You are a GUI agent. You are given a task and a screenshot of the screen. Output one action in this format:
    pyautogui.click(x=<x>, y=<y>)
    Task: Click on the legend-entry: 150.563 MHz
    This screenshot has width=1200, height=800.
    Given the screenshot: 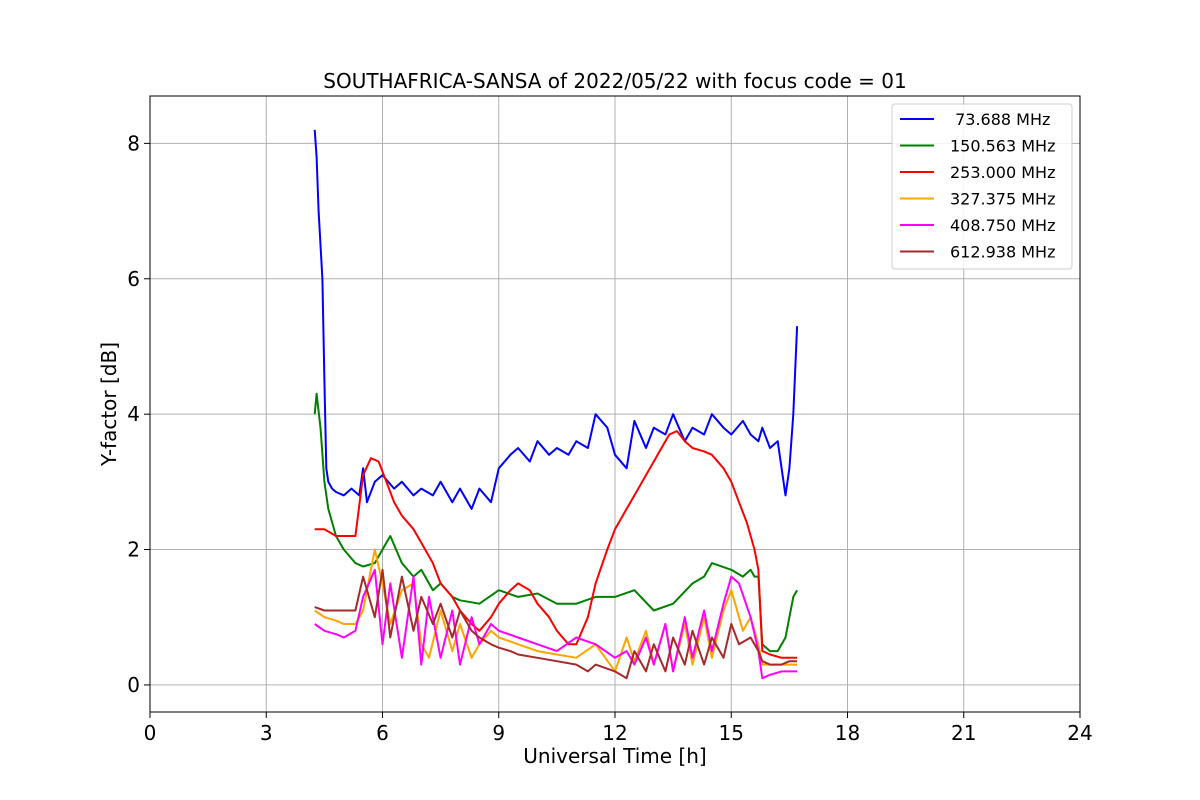 What is the action you would take?
    pyautogui.click(x=1002, y=146)
    